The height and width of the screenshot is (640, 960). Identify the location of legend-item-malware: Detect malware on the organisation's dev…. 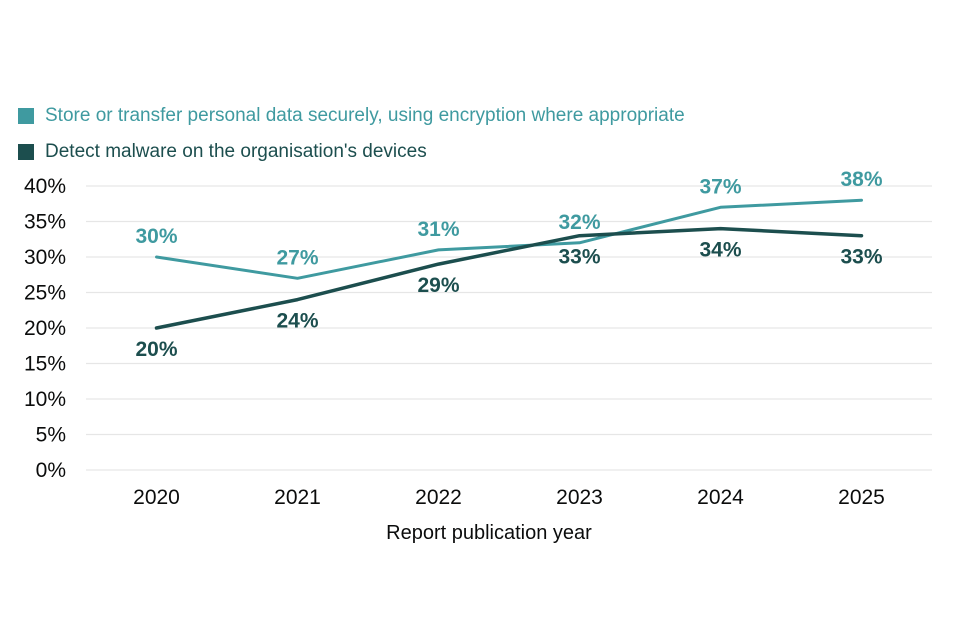
(351, 152).